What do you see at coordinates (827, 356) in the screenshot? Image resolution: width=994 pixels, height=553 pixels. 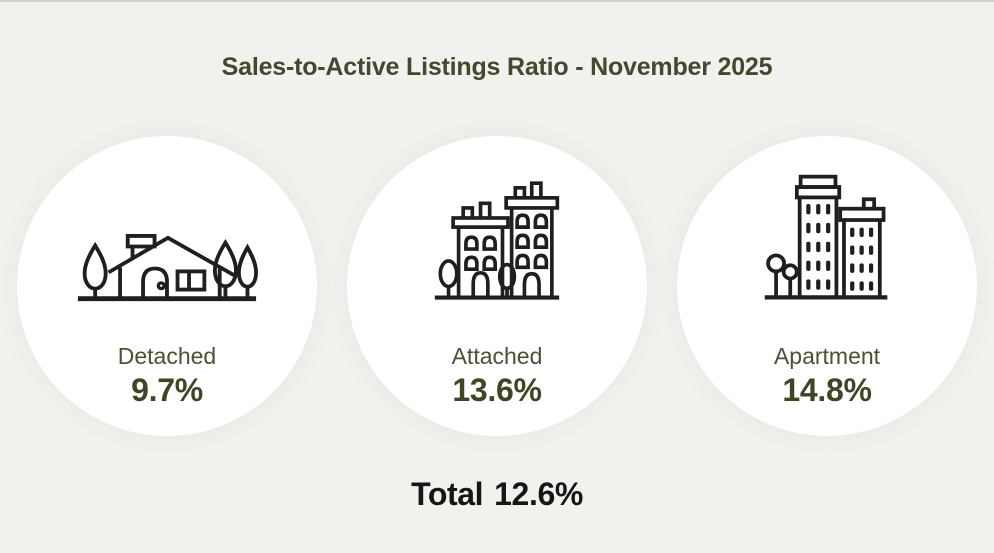 I see `category-label: Apartment` at bounding box center [827, 356].